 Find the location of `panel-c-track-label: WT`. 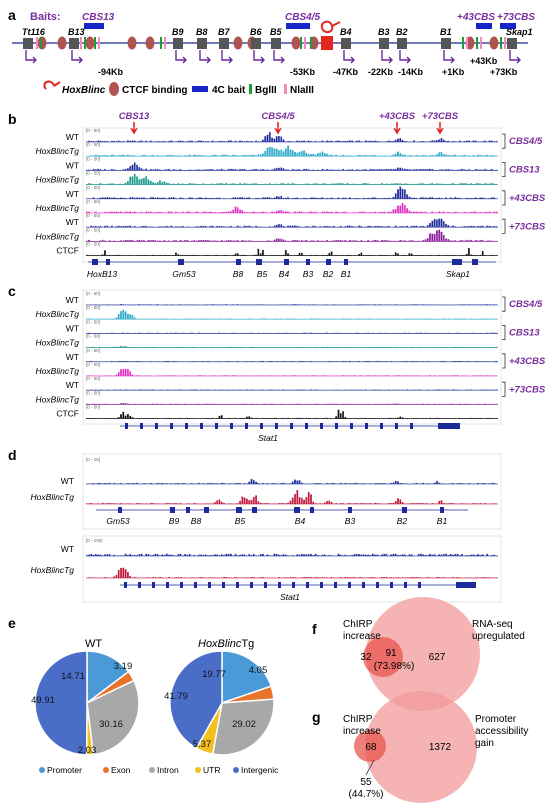

panel-c-track-label: WT is located at coordinates (72, 385).